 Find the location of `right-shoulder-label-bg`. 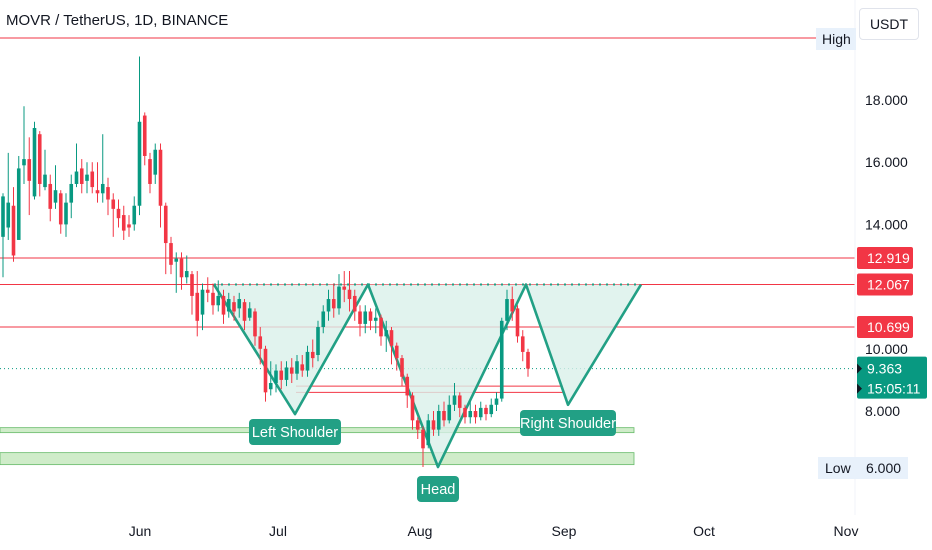

right-shoulder-label-bg is located at coordinates (568, 423).